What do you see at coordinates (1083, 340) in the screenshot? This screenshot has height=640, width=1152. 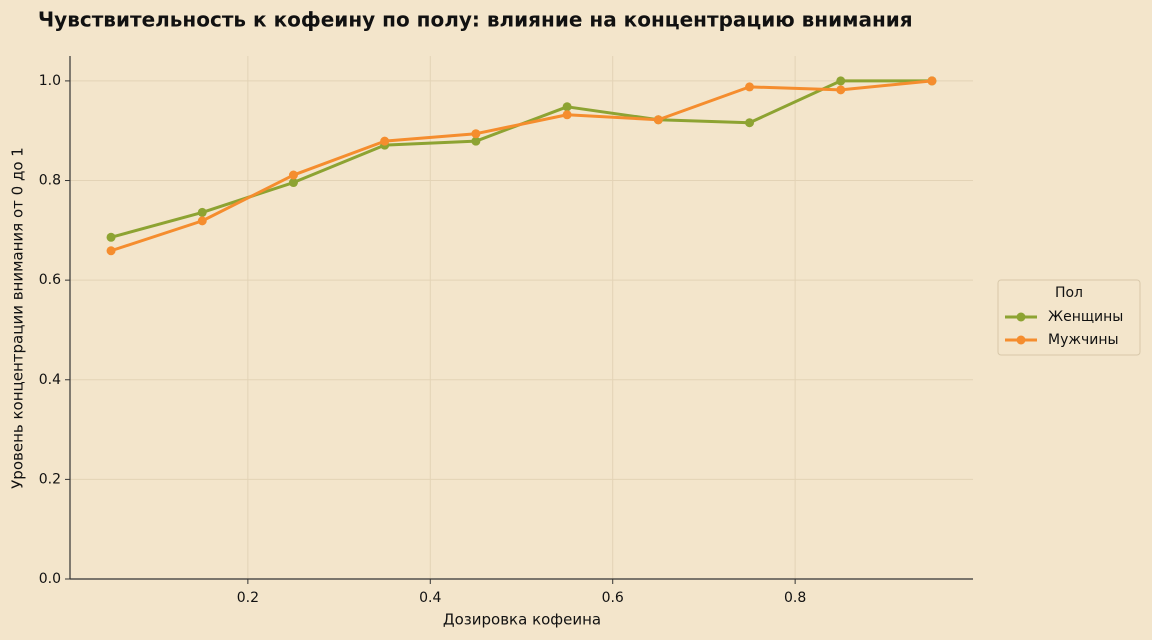 I see `legend-label: Мужчины` at bounding box center [1083, 340].